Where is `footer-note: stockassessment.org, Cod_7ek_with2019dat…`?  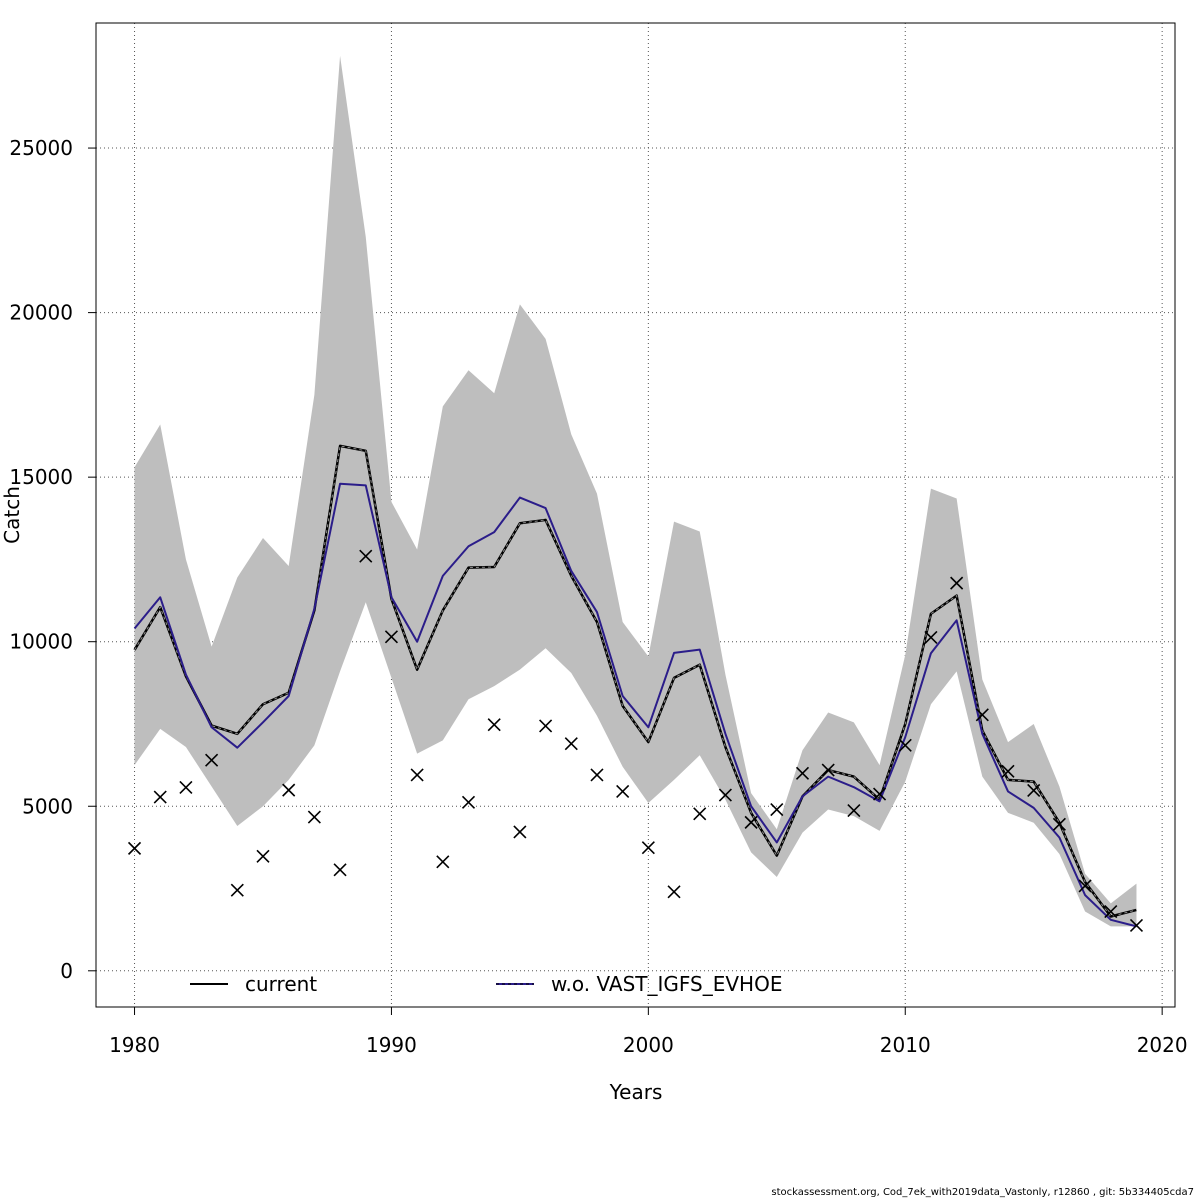 footer-note: stockassessment.org, Cod_7ek_with2019dat… is located at coordinates (982, 1192).